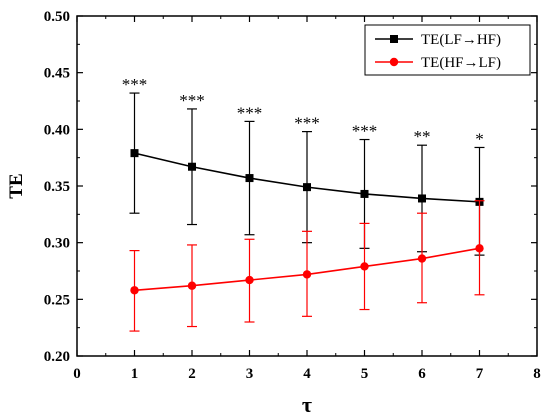  I want to click on x-tick-label: 0, so click(77, 374).